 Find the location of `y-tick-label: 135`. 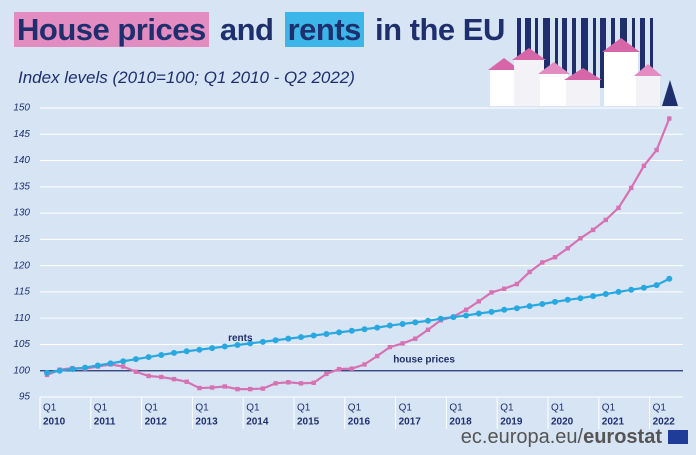

y-tick-label: 135 is located at coordinates (21, 186).